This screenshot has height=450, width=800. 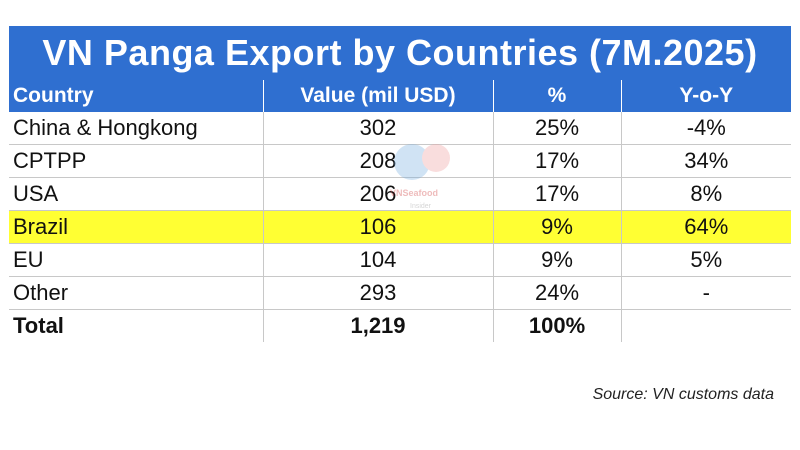 I want to click on cell-country: USA, so click(x=136, y=194).